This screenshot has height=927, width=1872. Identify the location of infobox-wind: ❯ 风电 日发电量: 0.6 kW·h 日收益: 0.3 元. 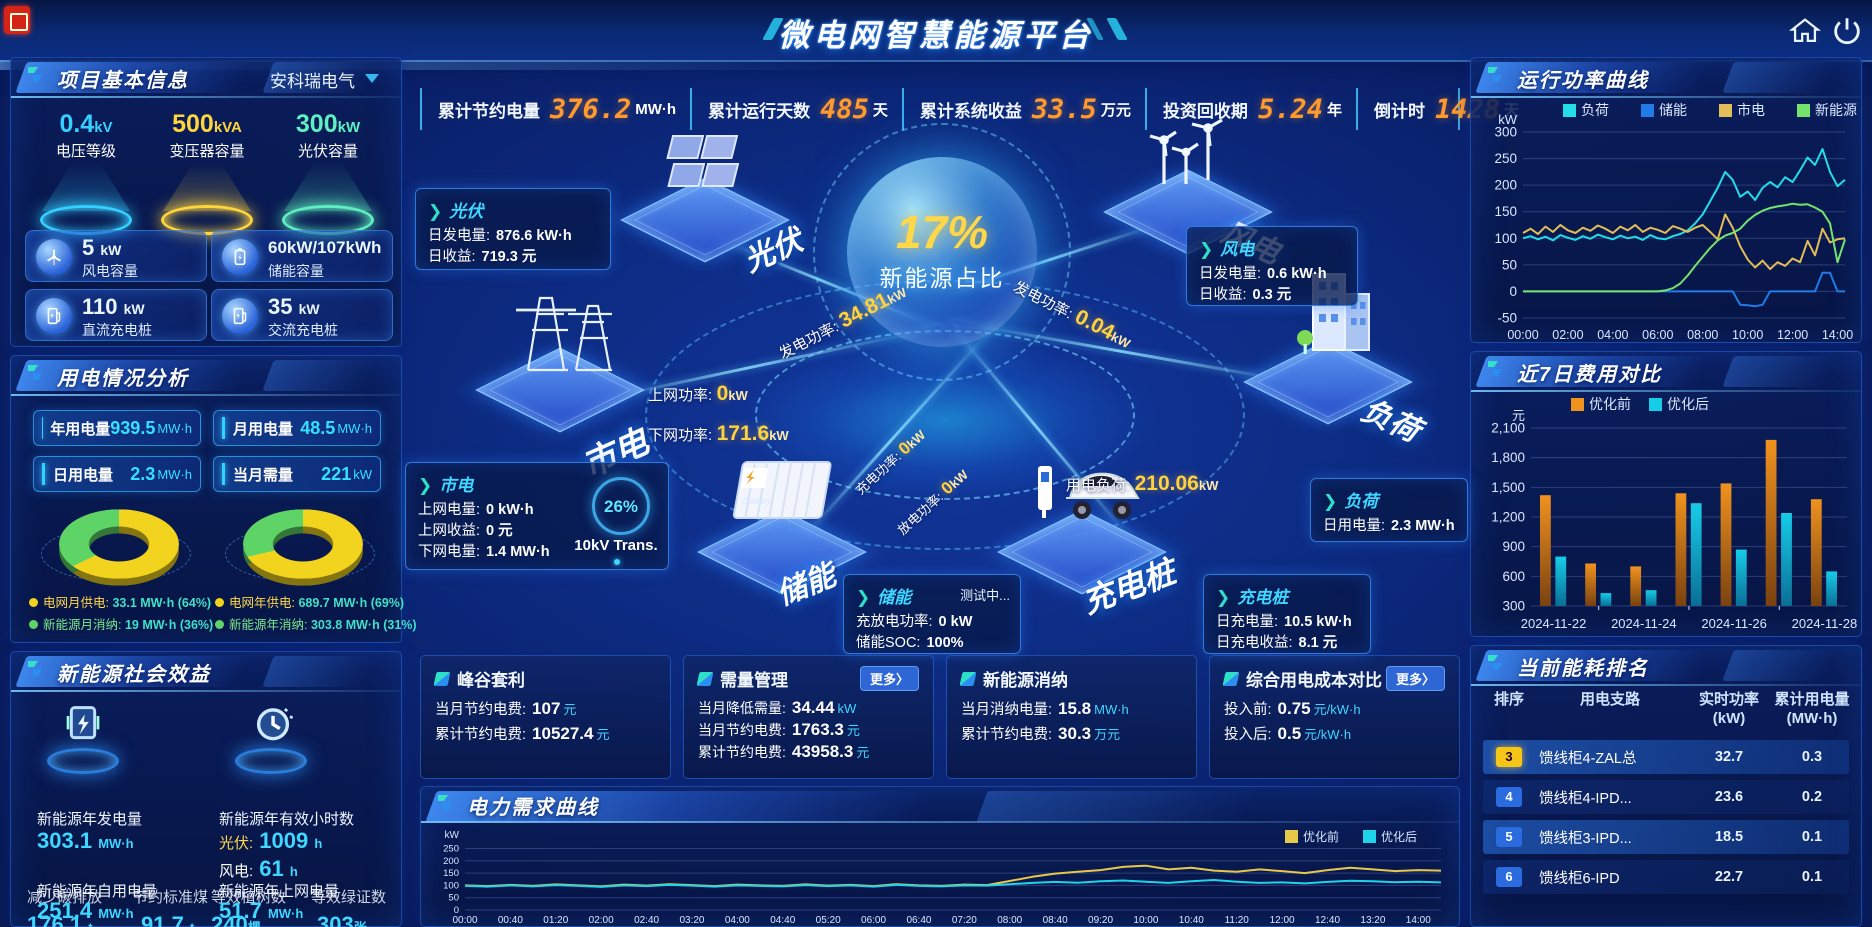
(1272, 266).